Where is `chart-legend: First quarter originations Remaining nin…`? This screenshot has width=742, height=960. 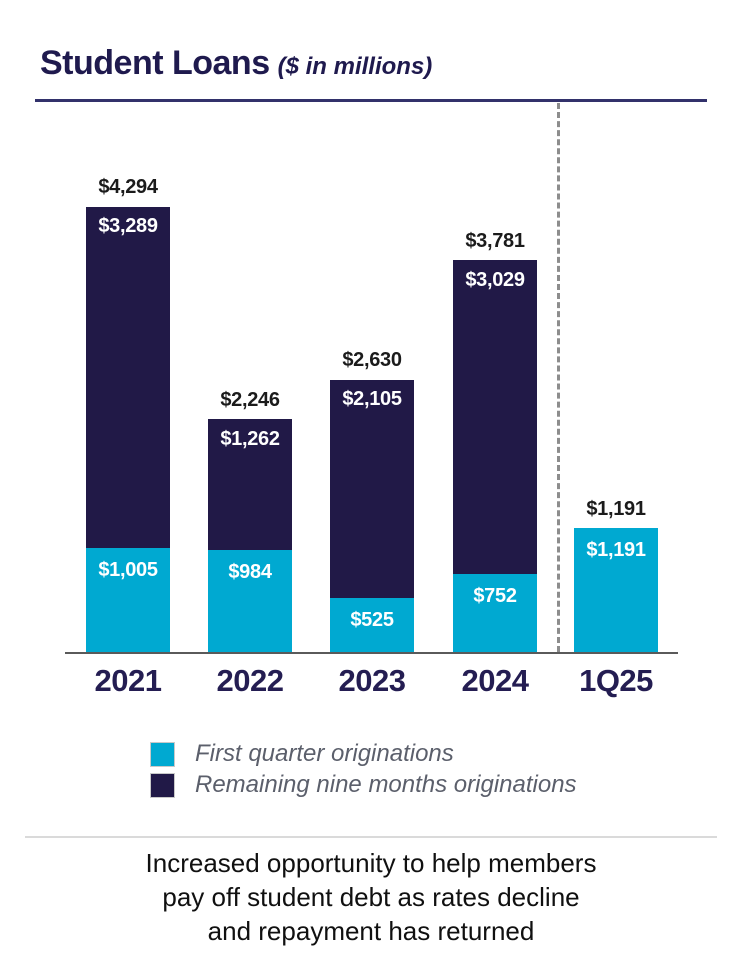 chart-legend: First quarter originations Remaining nin… is located at coordinates (363, 771).